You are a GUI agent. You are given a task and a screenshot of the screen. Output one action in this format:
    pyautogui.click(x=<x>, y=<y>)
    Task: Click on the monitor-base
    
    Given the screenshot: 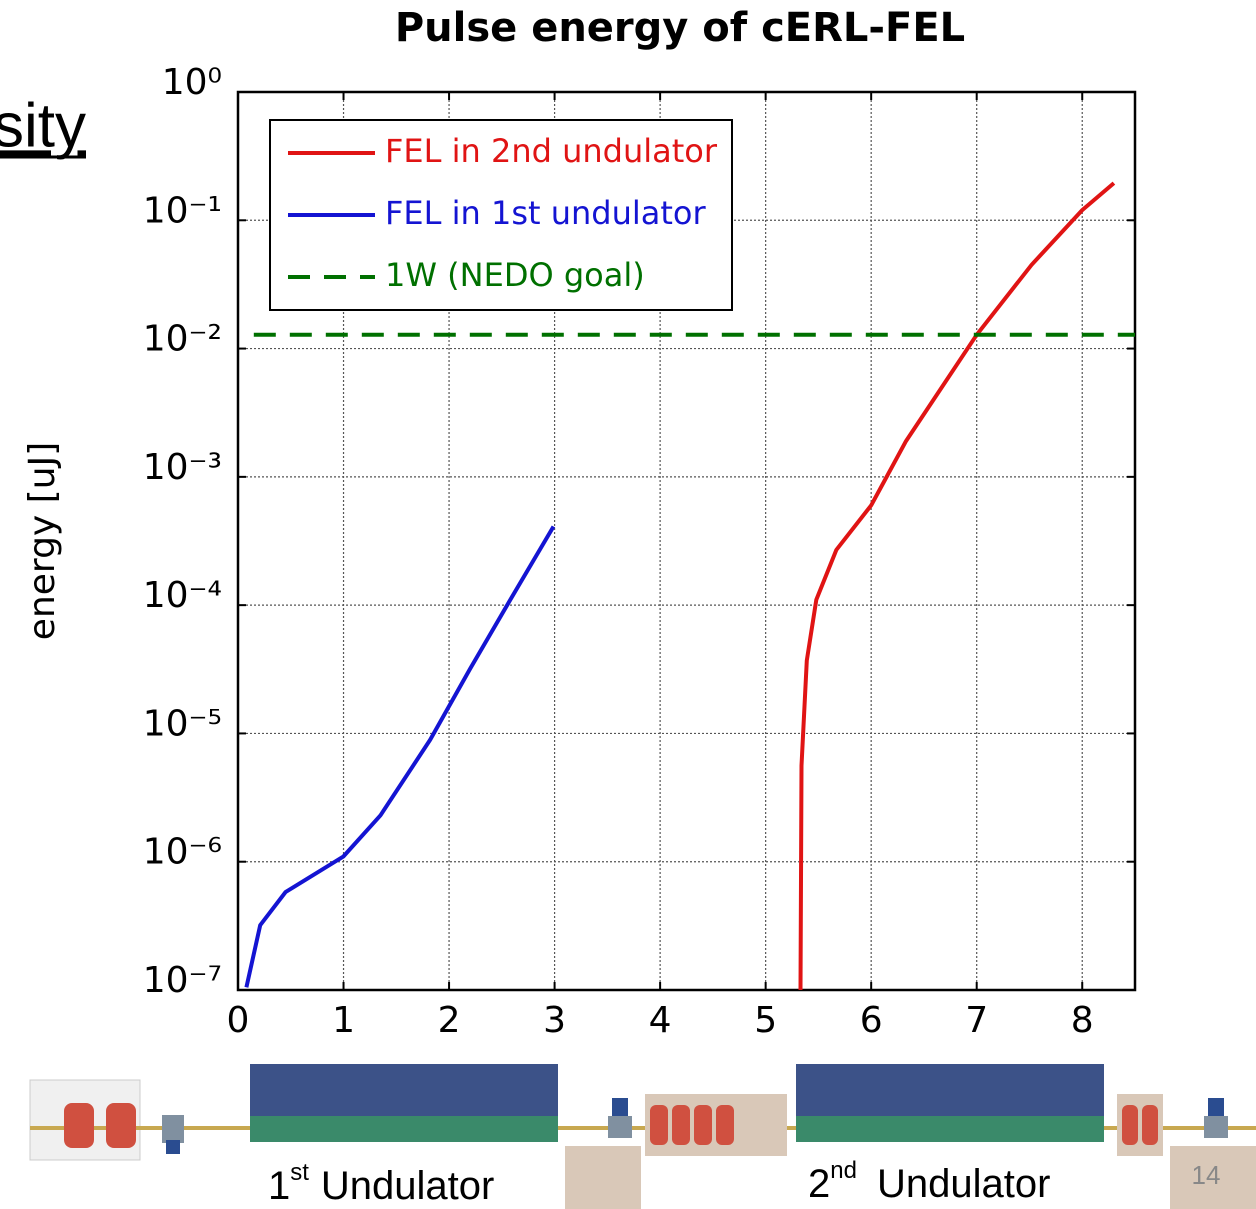 What is the action you would take?
    pyautogui.click(x=173, y=1147)
    